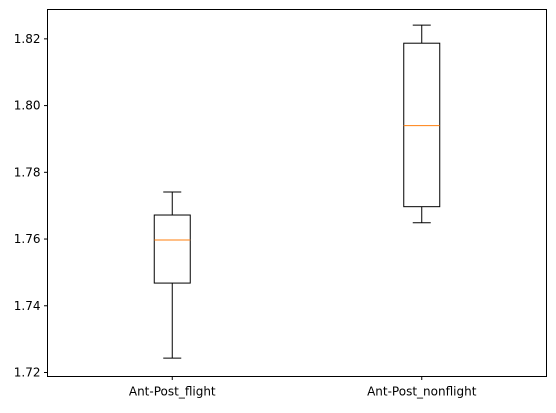 This screenshot has height=413, width=556. I want to click on y-tick-label: 1.78, so click(27, 172).